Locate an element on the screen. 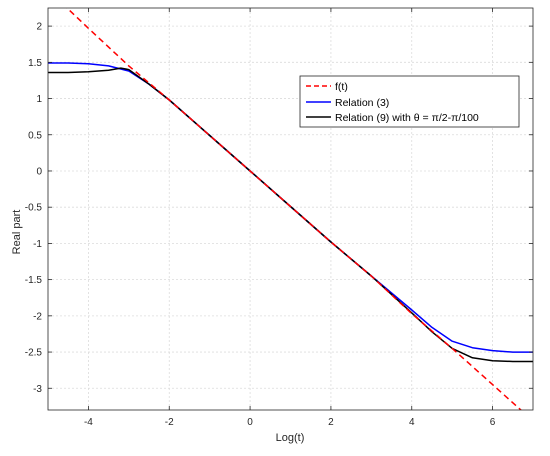 The image size is (550, 456). x-tick-labels: -4 -2 0 2 4 6 is located at coordinates (290, 422).